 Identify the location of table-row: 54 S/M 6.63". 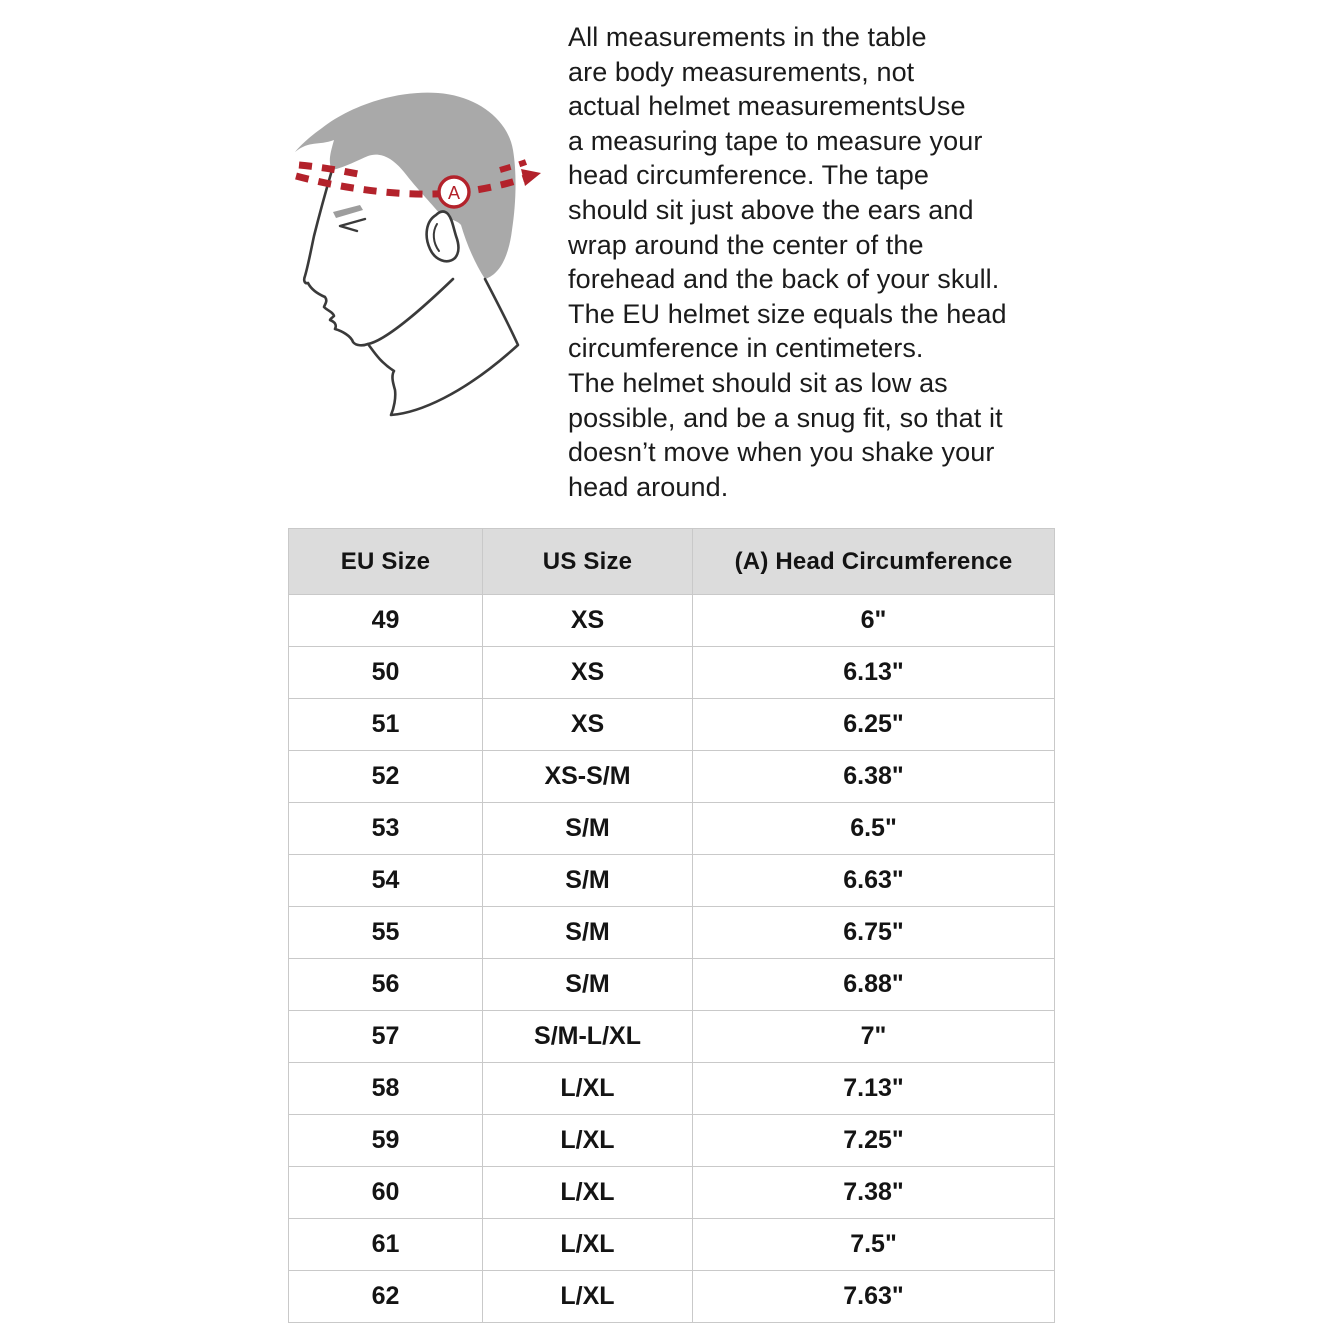
(671, 880).